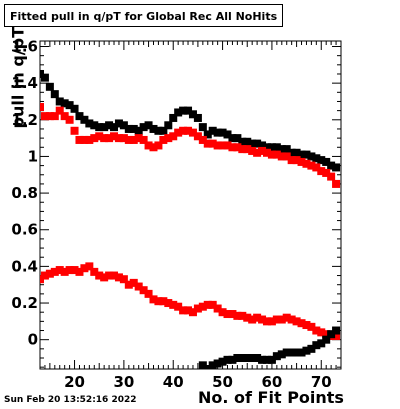 The height and width of the screenshot is (409, 400). What do you see at coordinates (24, 303) in the screenshot?
I see `y-tick-label: 0.2` at bounding box center [24, 303].